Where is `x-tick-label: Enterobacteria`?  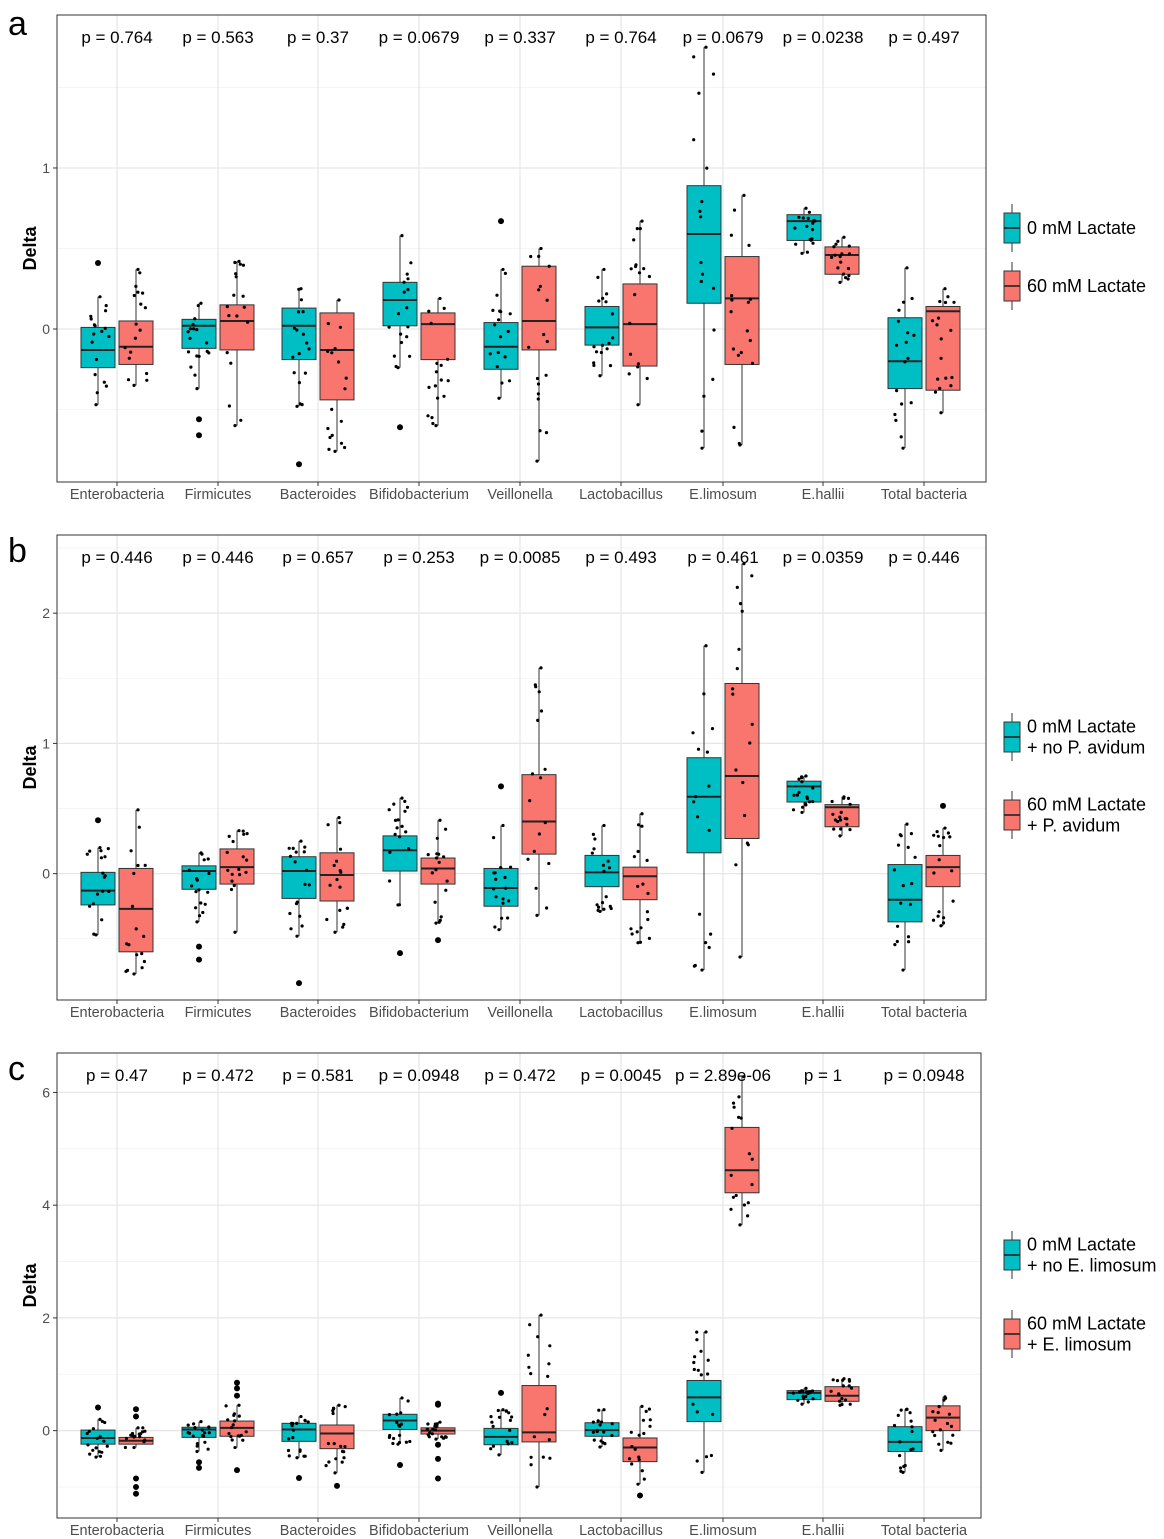 x-tick-label: Enterobacteria is located at coordinates (117, 1531).